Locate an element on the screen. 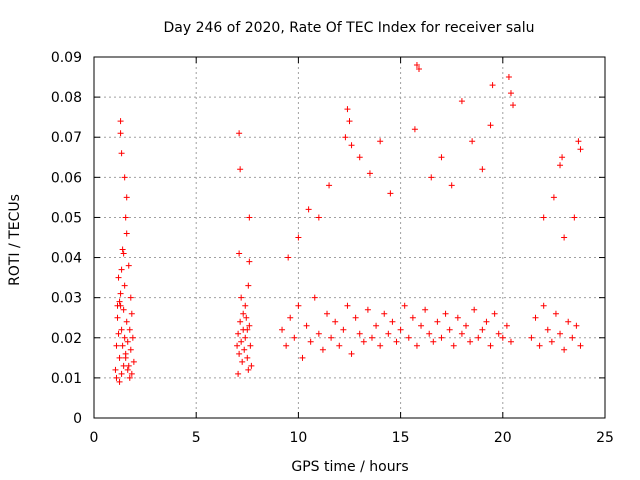  y-tick-label: 0.05 is located at coordinates (66, 218).